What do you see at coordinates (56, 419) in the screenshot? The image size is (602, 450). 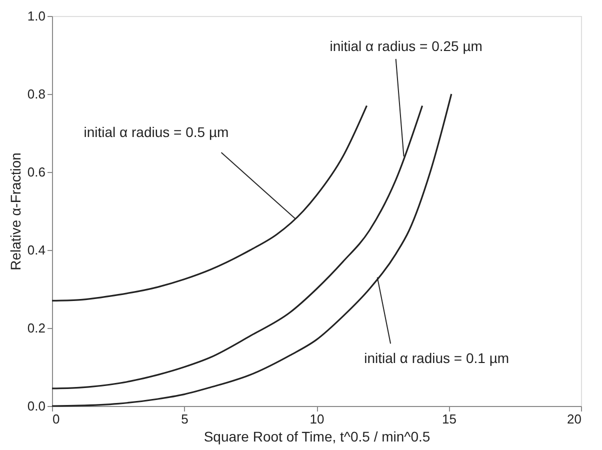 I see `x-tick-label: 0` at bounding box center [56, 419].